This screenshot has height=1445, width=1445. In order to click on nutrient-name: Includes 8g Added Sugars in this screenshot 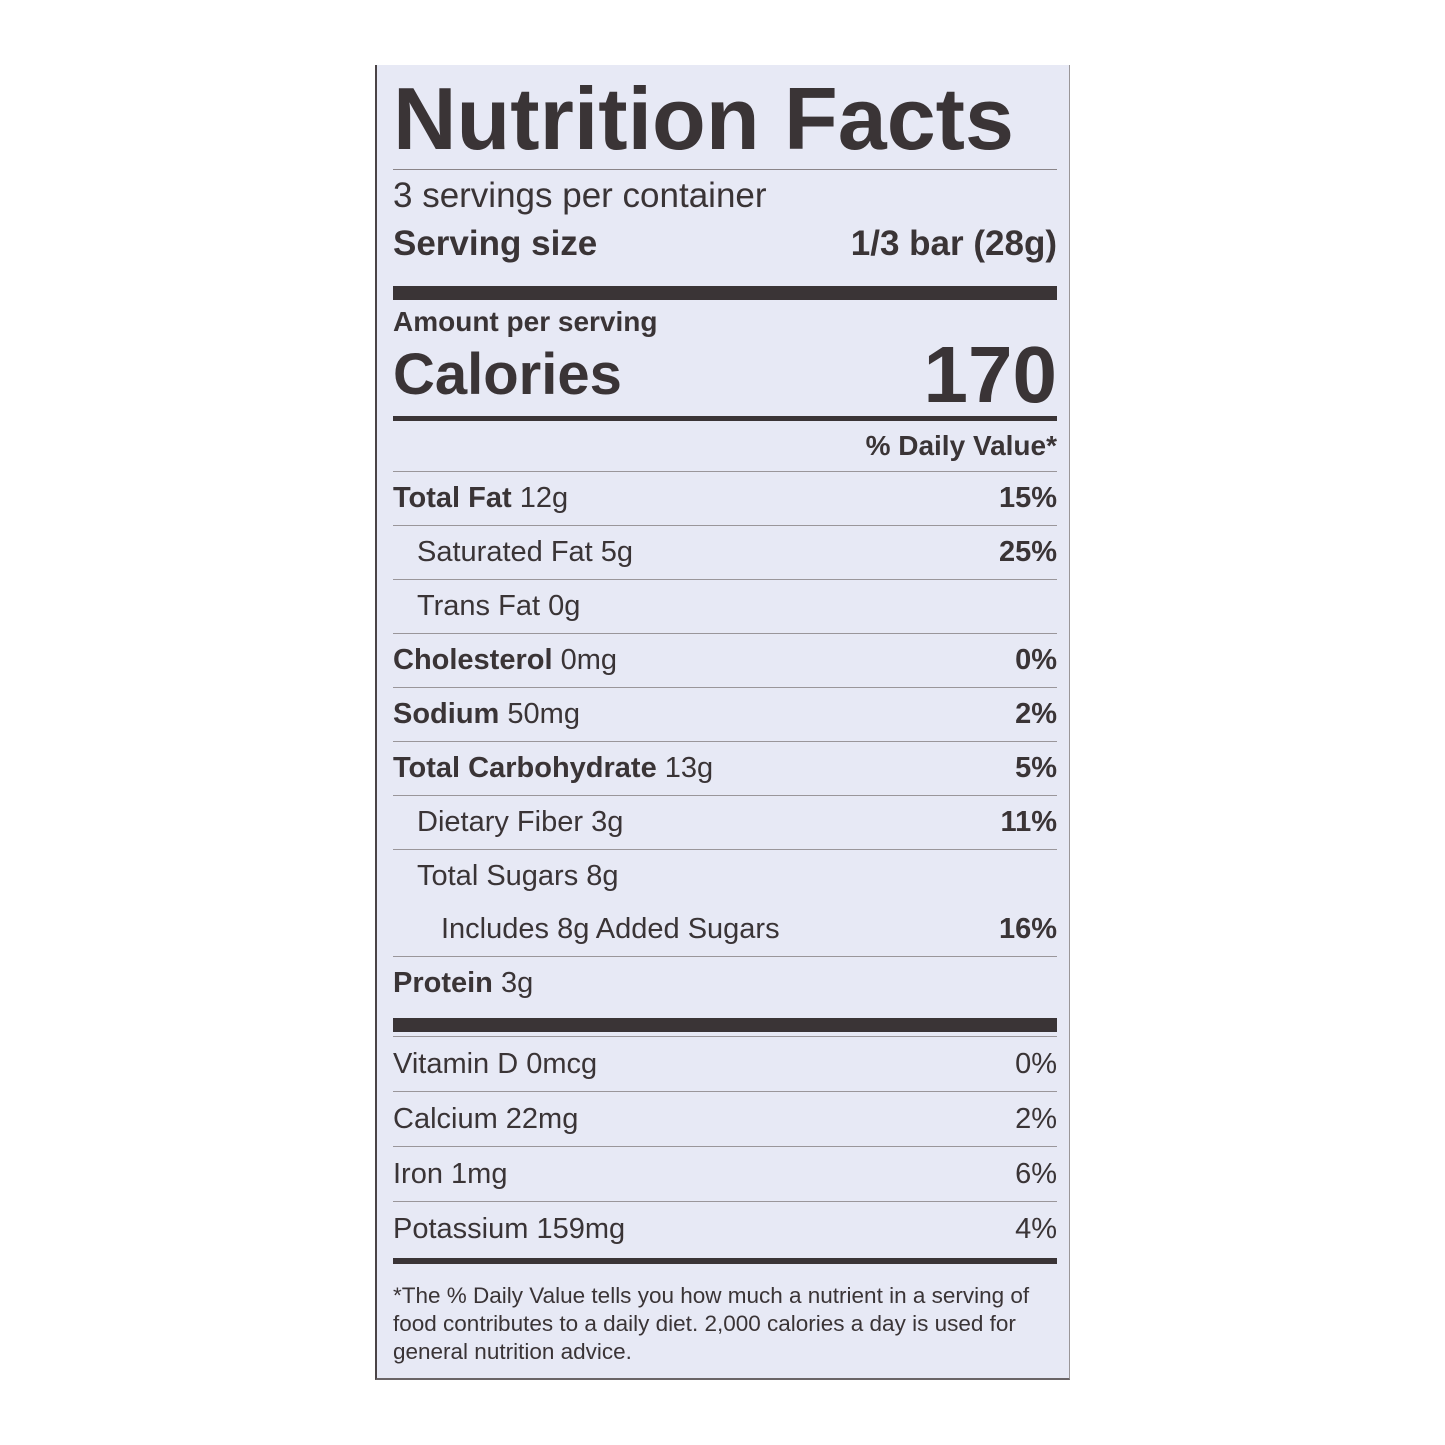, I will do `click(610, 929)`.